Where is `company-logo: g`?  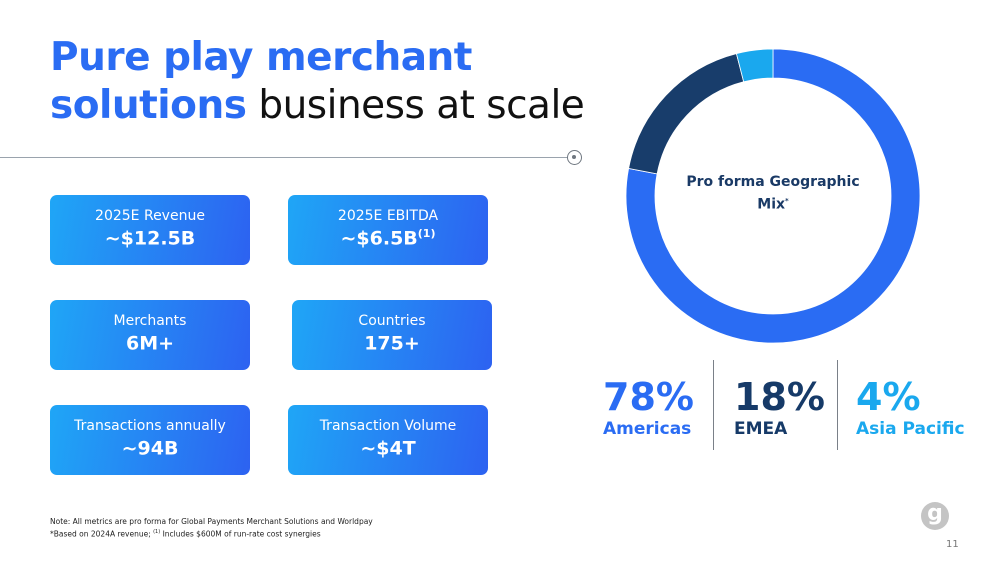 company-logo: g is located at coordinates (935, 516).